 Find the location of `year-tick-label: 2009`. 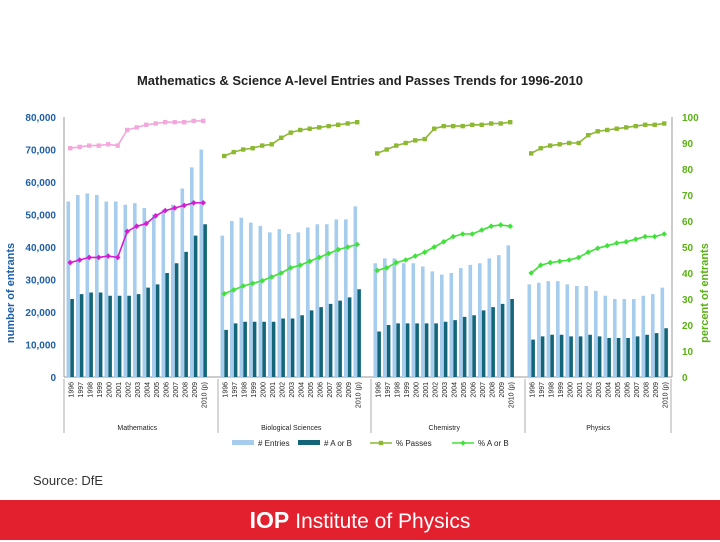

year-tick-label: 2009 is located at coordinates (502, 390).